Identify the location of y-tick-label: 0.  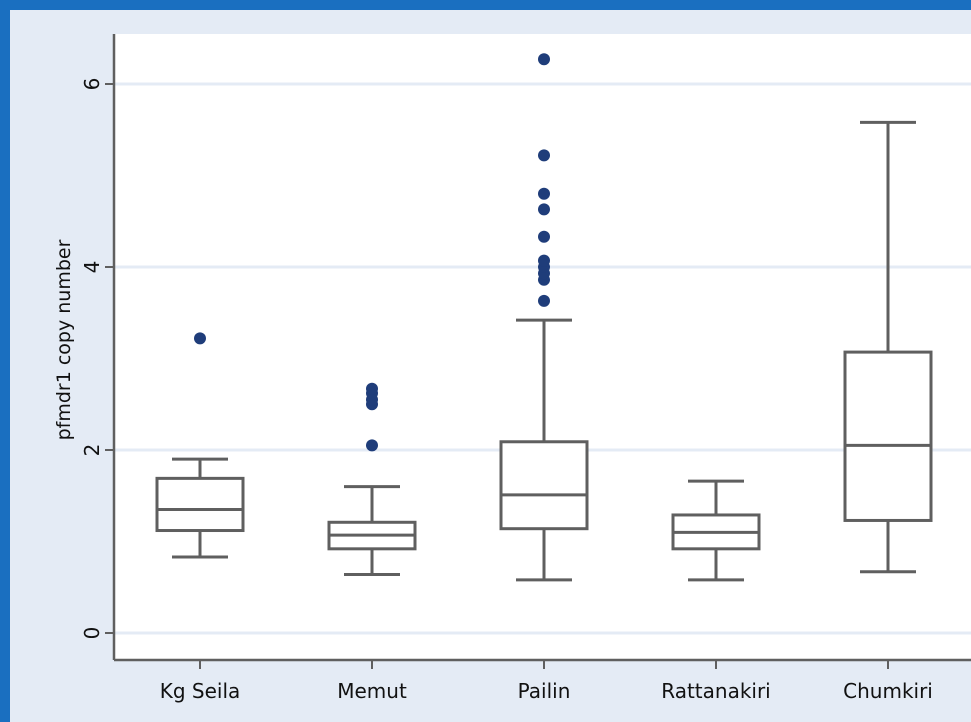
(92, 633).